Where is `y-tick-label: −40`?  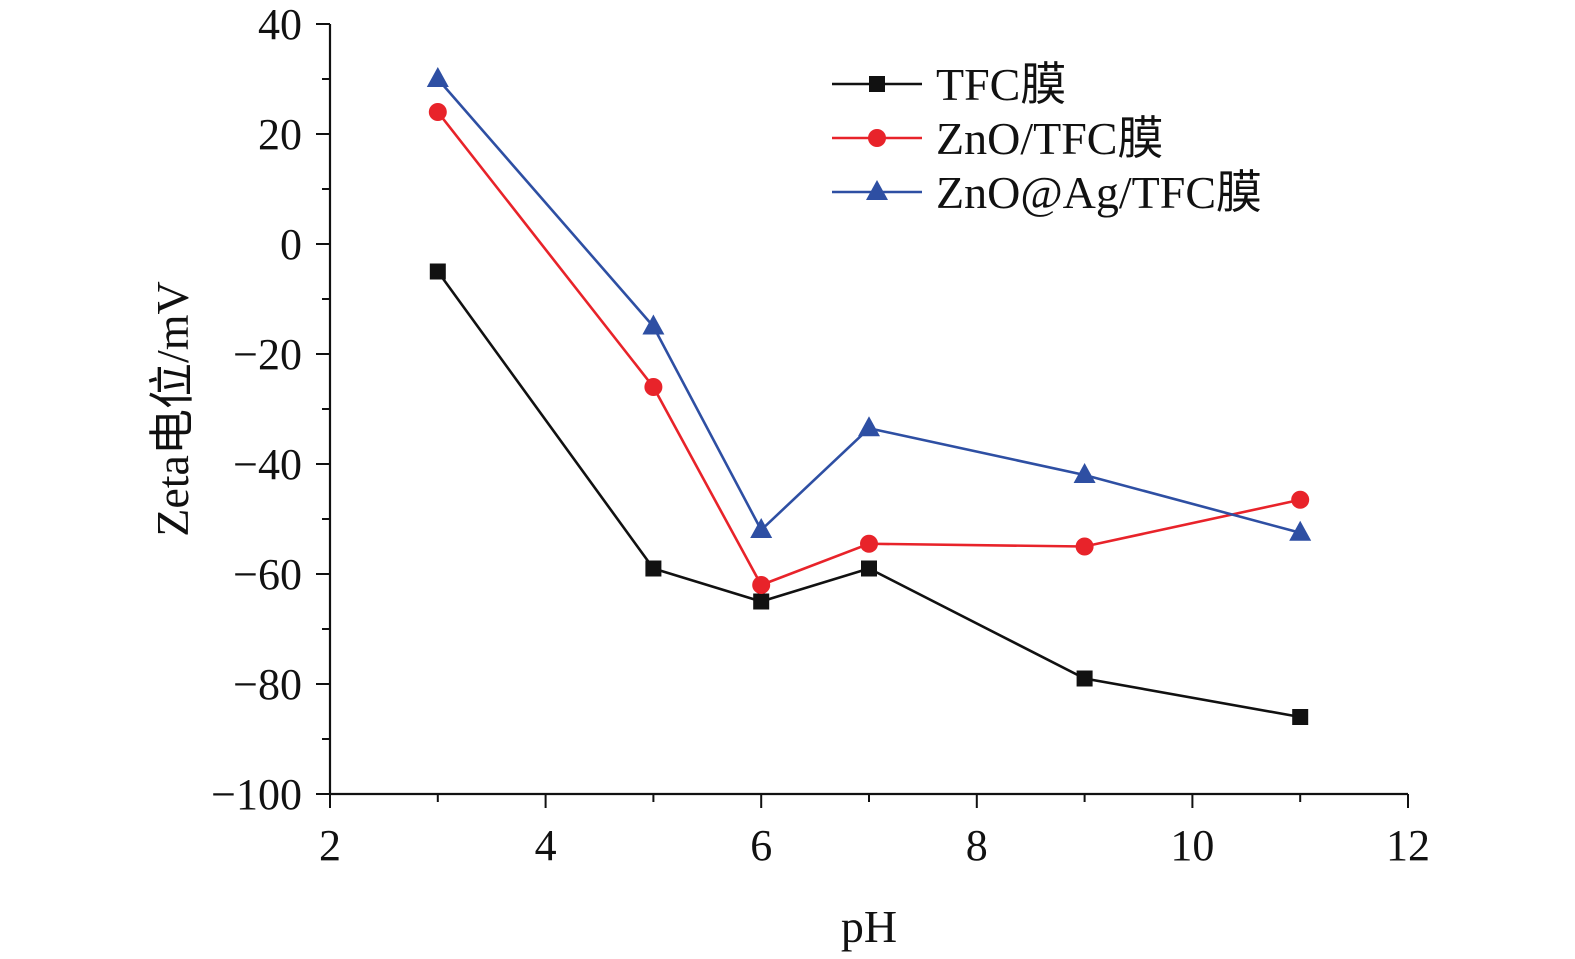 y-tick-label: −40 is located at coordinates (267, 464).